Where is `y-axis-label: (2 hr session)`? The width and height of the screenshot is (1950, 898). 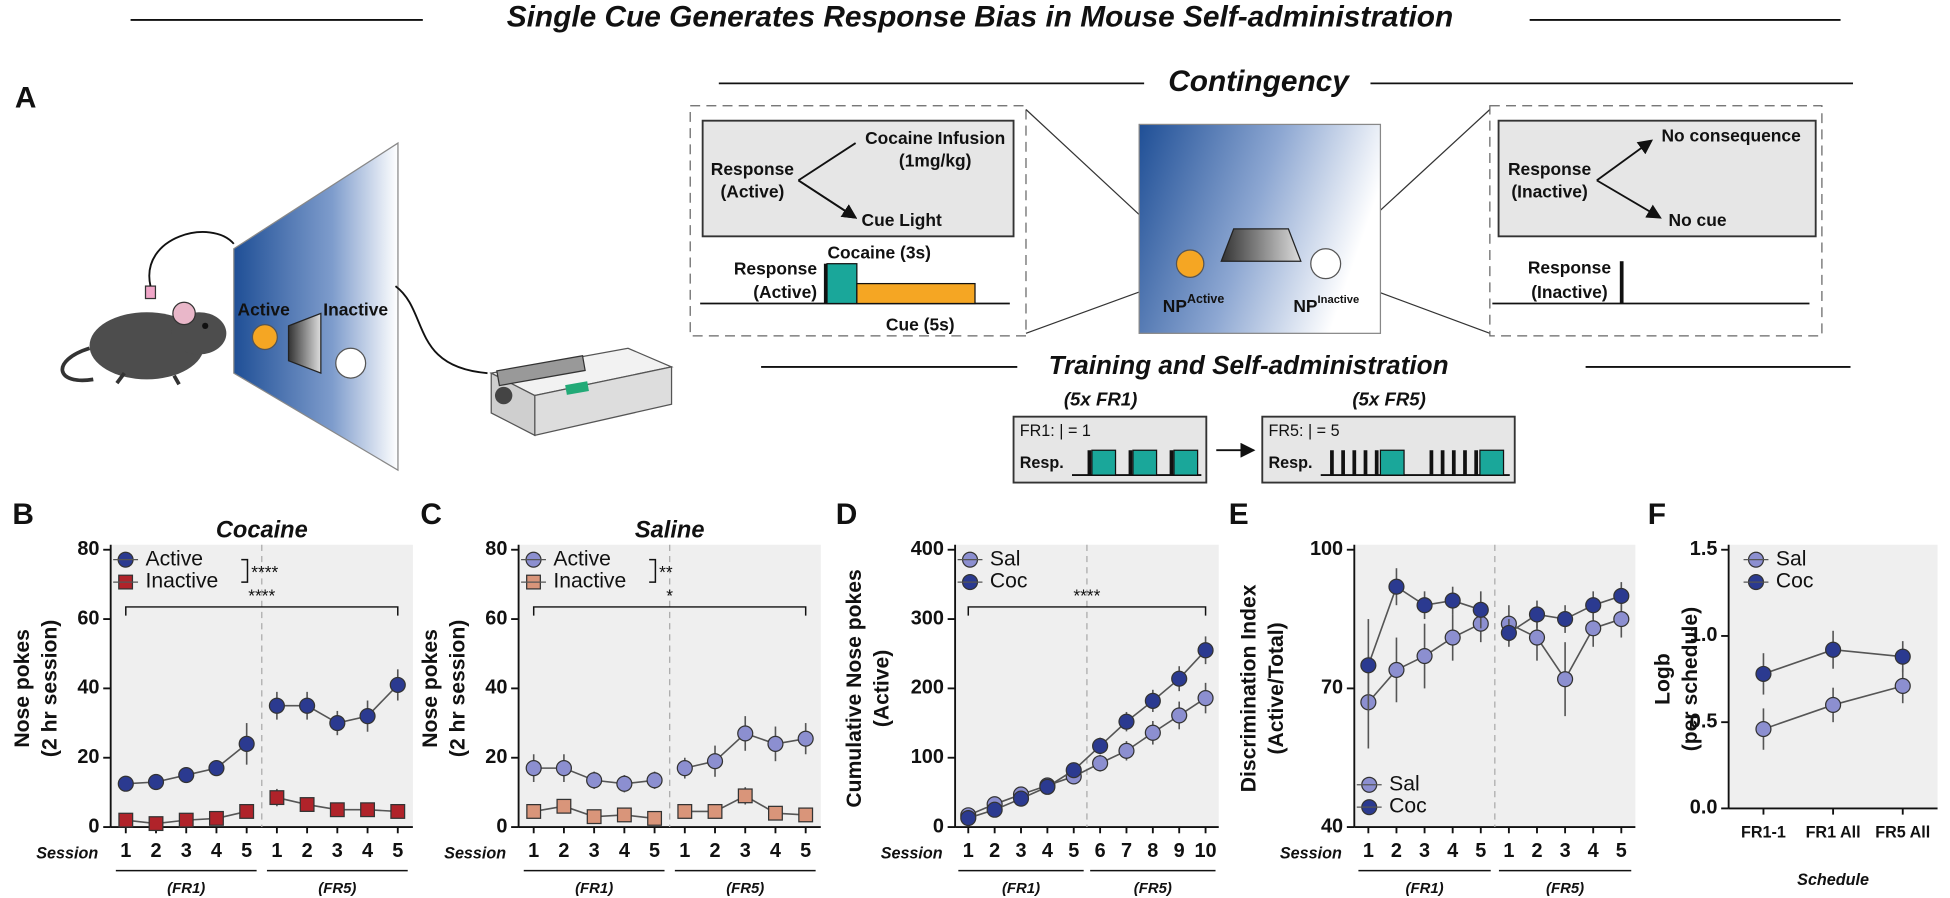 y-axis-label: (2 hr session) is located at coordinates (50, 688).